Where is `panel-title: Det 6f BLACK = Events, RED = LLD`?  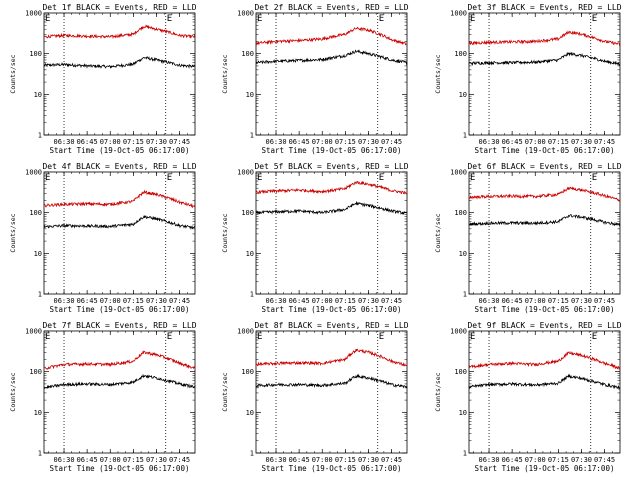 panel-title: Det 6f BLACK = Events, RED = LLD is located at coordinates (544, 166).